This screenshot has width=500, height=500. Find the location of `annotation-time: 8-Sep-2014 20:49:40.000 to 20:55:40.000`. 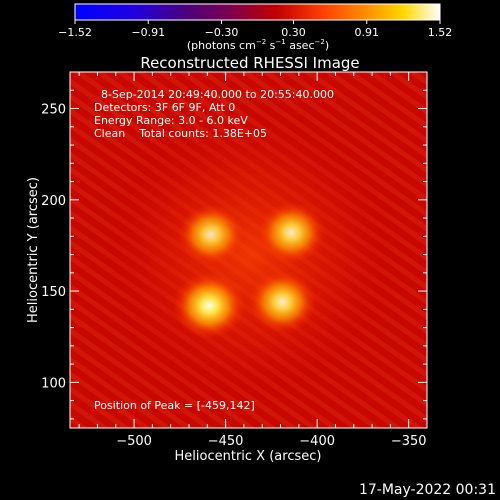

annotation-time: 8-Sep-2014 20:49:40.000 to 20:55:40.000 is located at coordinates (217, 94).